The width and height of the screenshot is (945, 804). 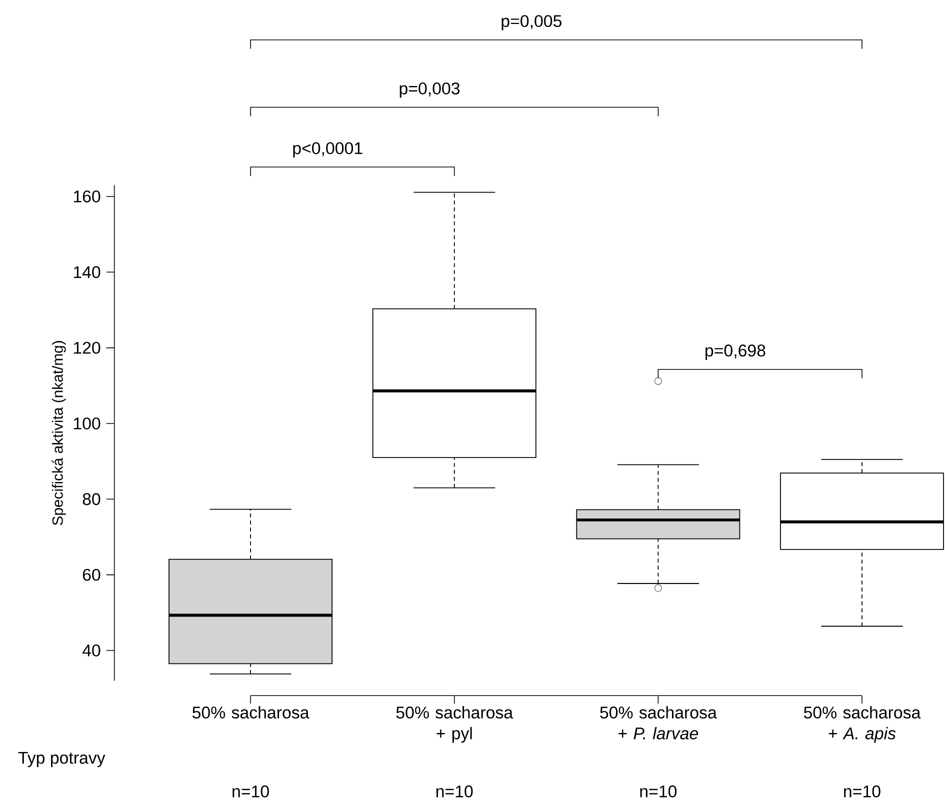 I want to click on x-tick-label: 50% sacharosa + A. apis, so click(x=862, y=724).